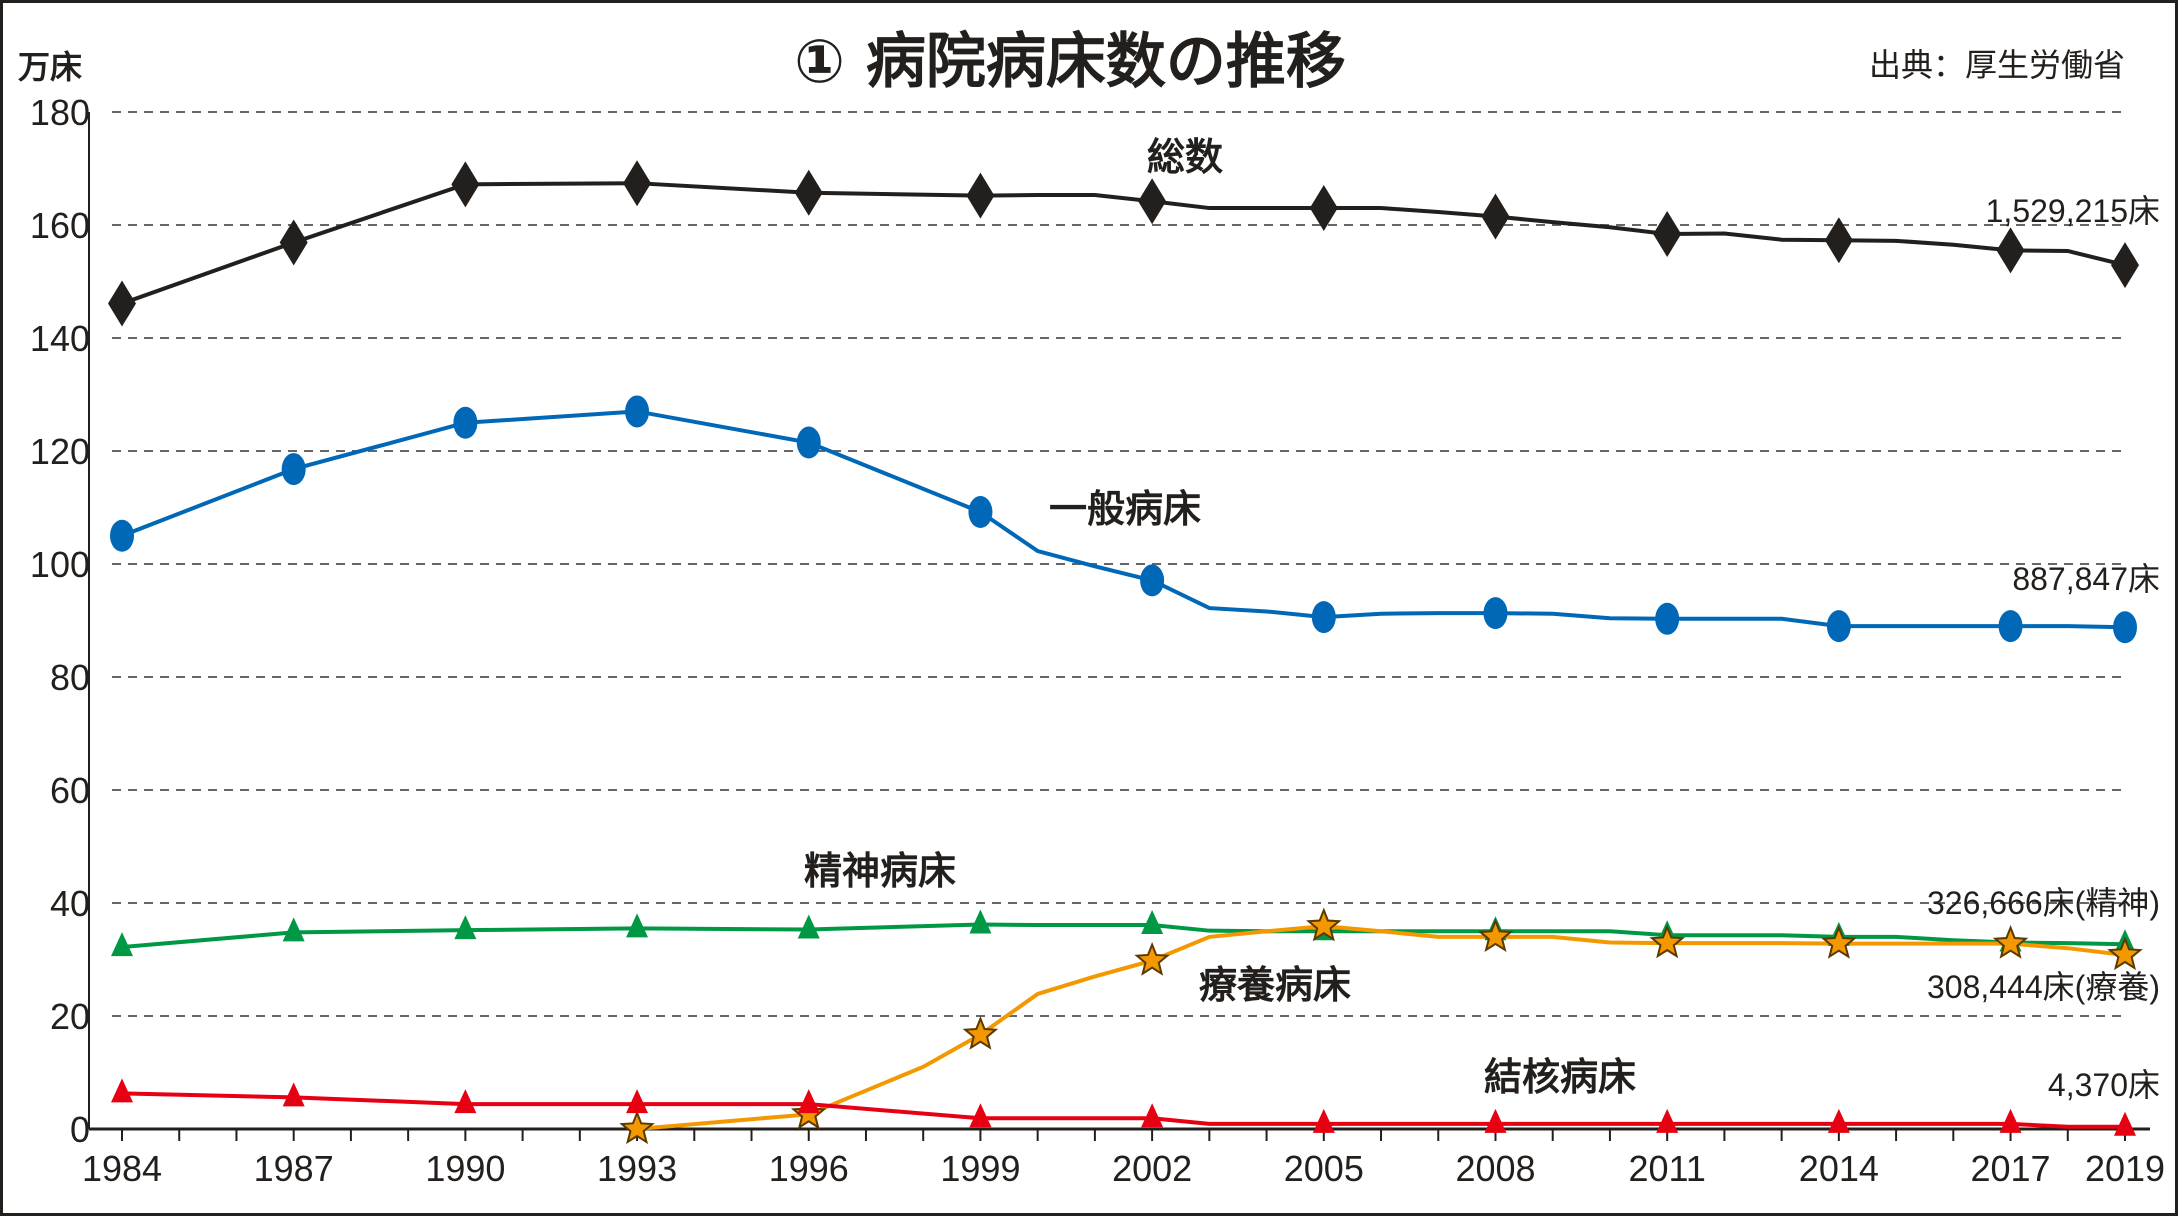  I want to click on y-tick-label: 80, so click(70, 677).